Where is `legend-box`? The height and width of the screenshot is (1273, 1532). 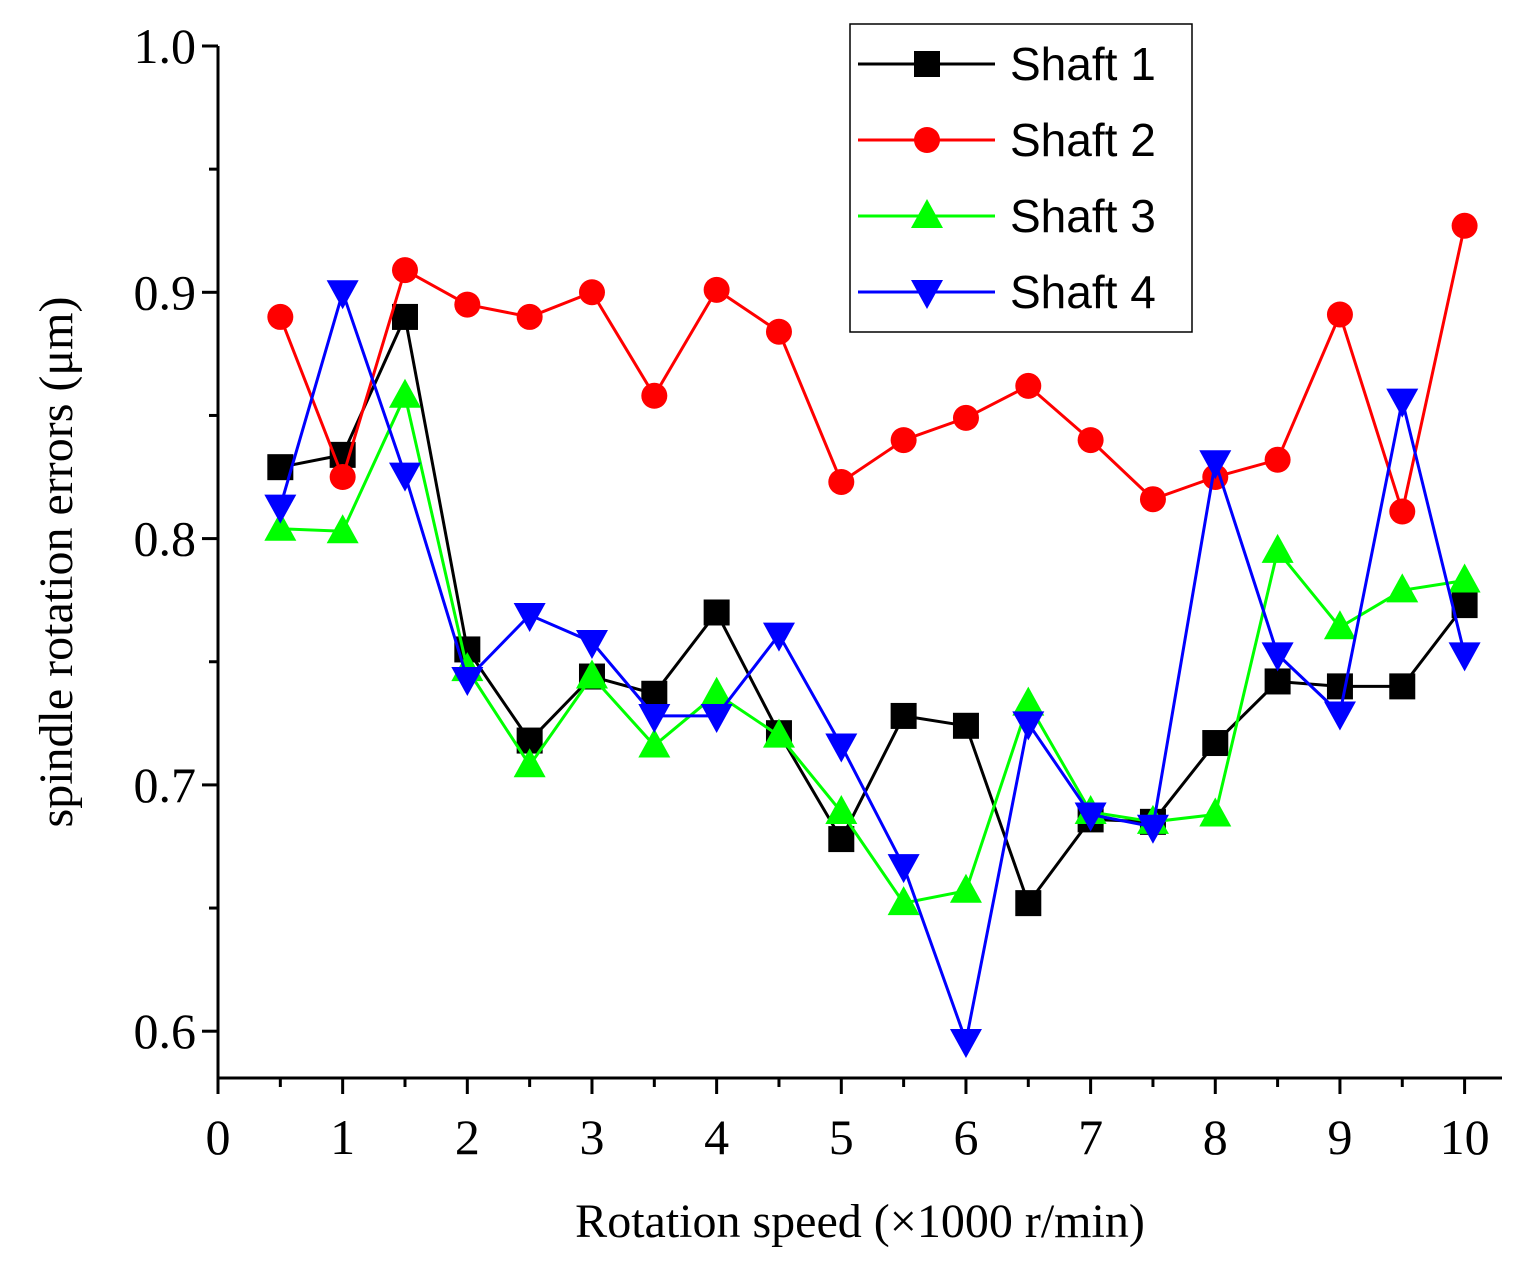 legend-box is located at coordinates (1021, 178).